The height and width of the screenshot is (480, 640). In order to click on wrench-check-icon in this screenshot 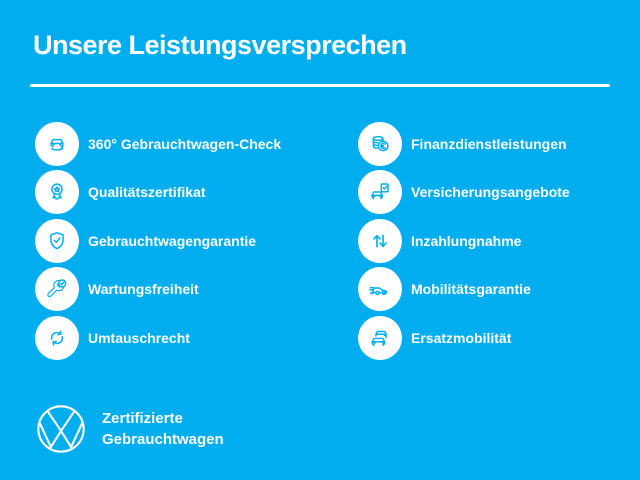, I will do `click(57, 289)`.